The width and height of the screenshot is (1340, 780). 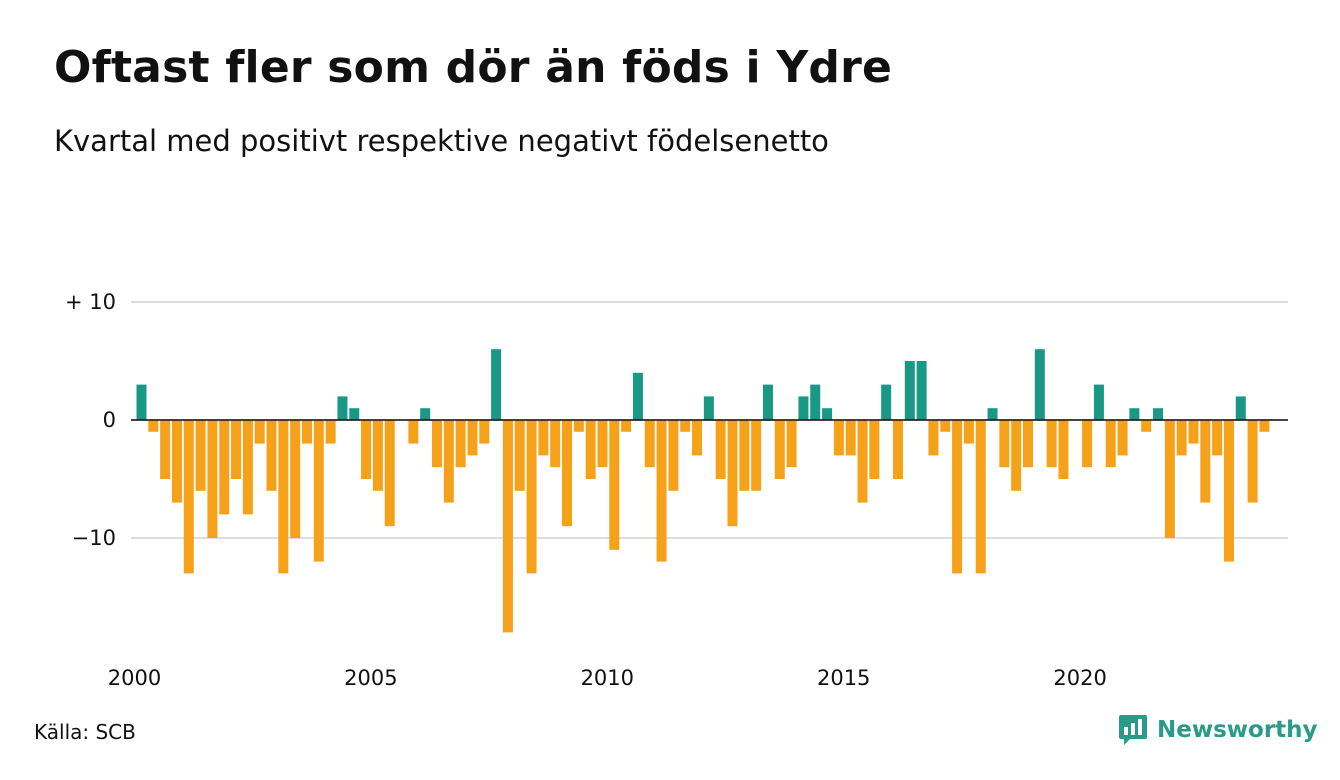 I want to click on chart-title: Oftast fler som dör än föds i Ydre, so click(x=473, y=67).